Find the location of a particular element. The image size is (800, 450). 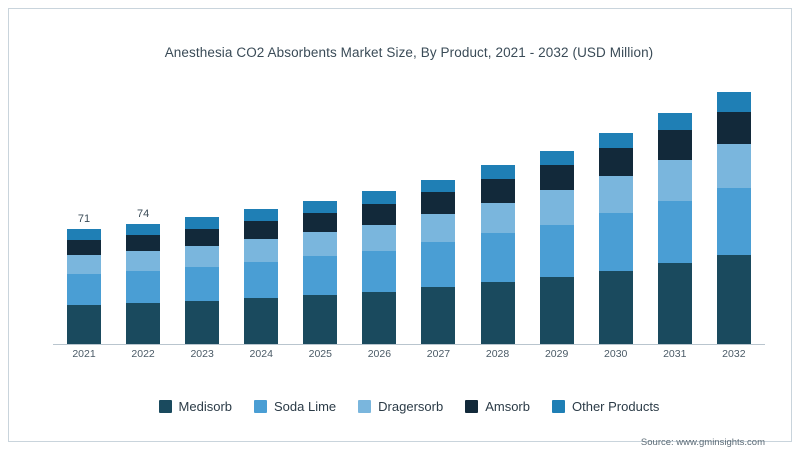

x-tick-label: 2024 is located at coordinates (261, 354).